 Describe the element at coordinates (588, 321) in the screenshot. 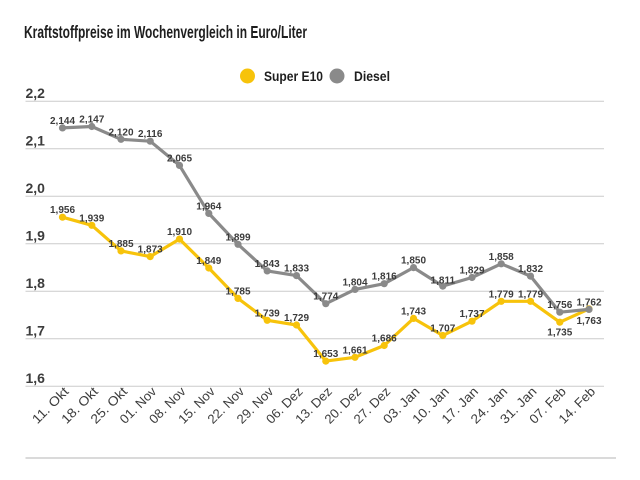

I see `svg-text: 1,763` at that location.